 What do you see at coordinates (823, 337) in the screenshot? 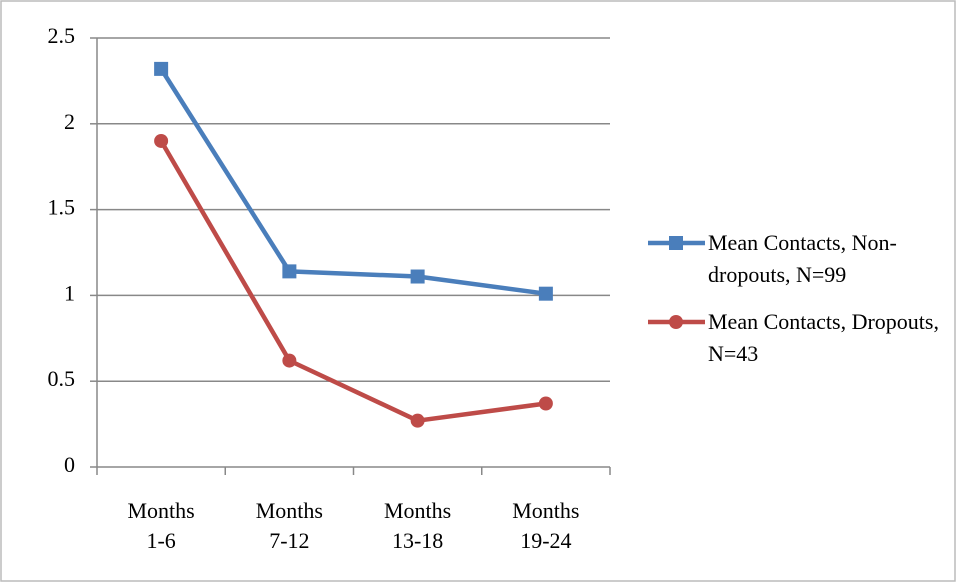
I see `legend-label: Mean Contacts, Dropouts, N=43` at bounding box center [823, 337].